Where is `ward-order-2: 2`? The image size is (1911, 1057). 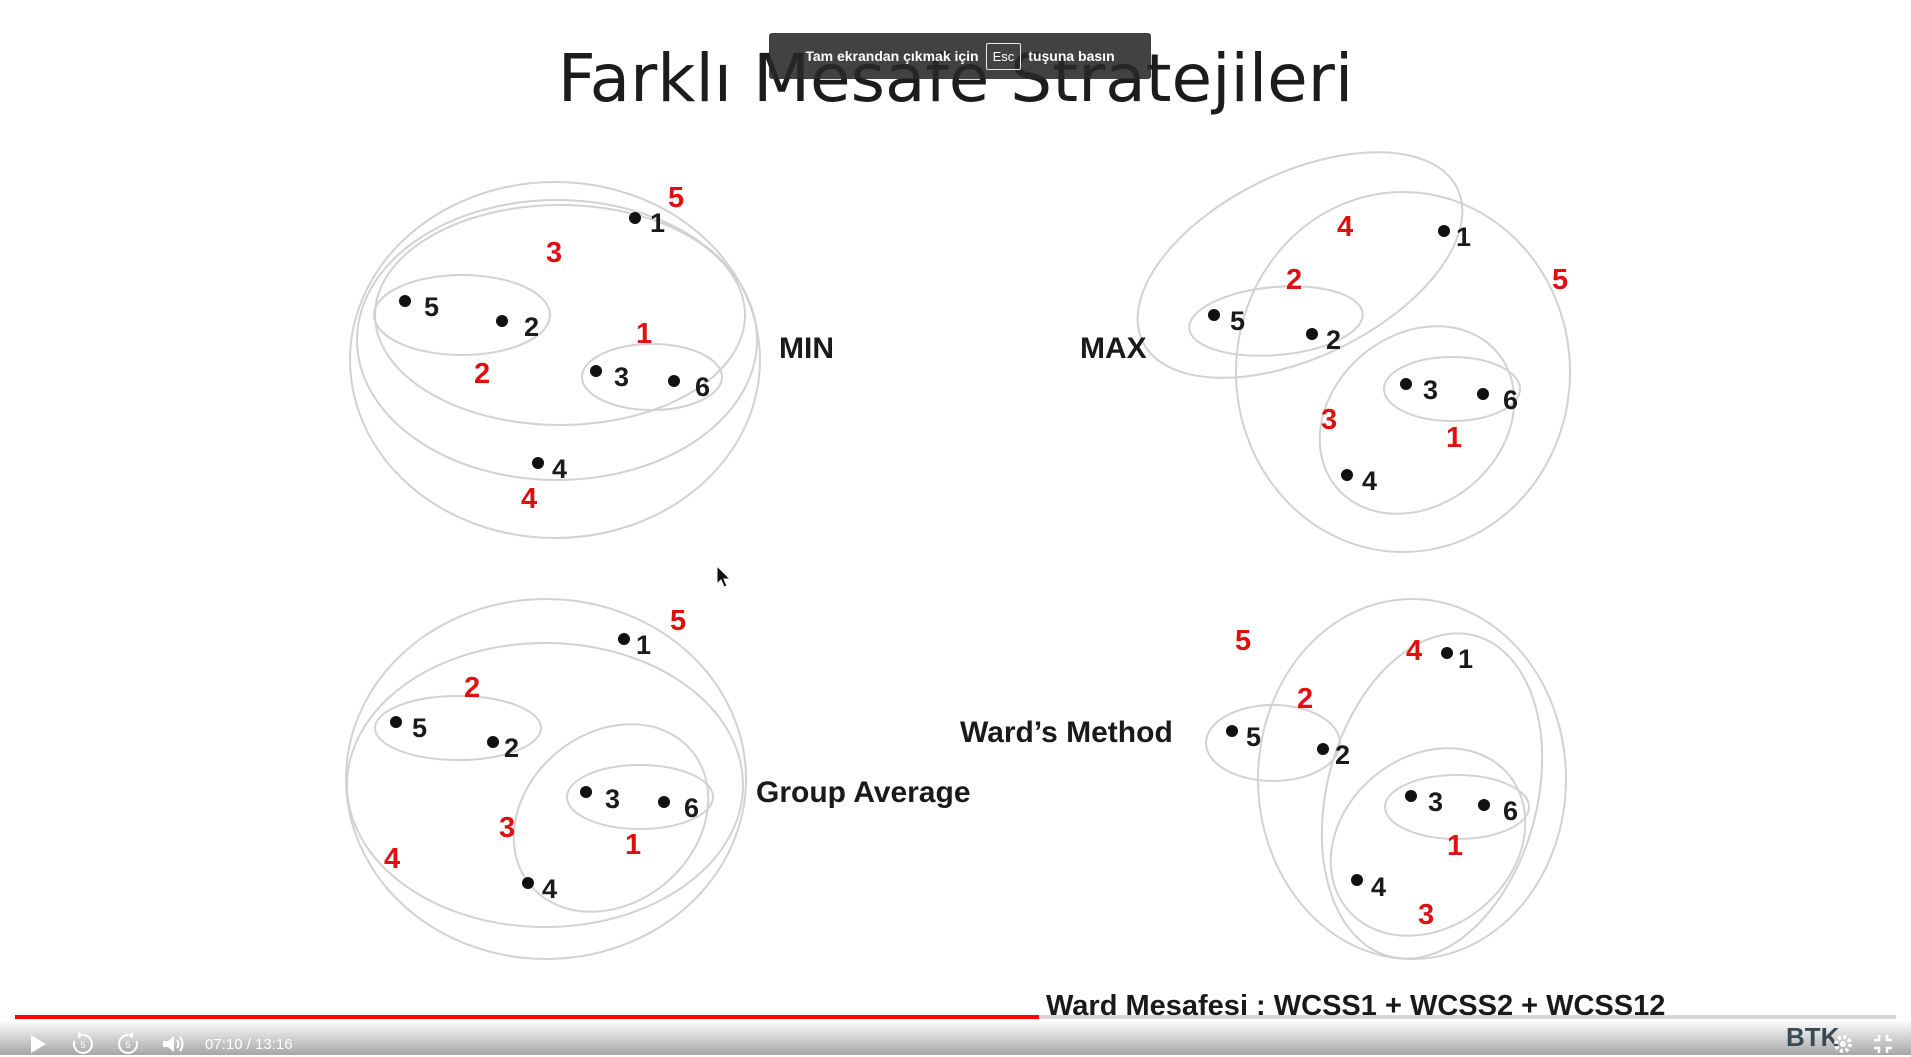 ward-order-2: 2 is located at coordinates (1305, 699).